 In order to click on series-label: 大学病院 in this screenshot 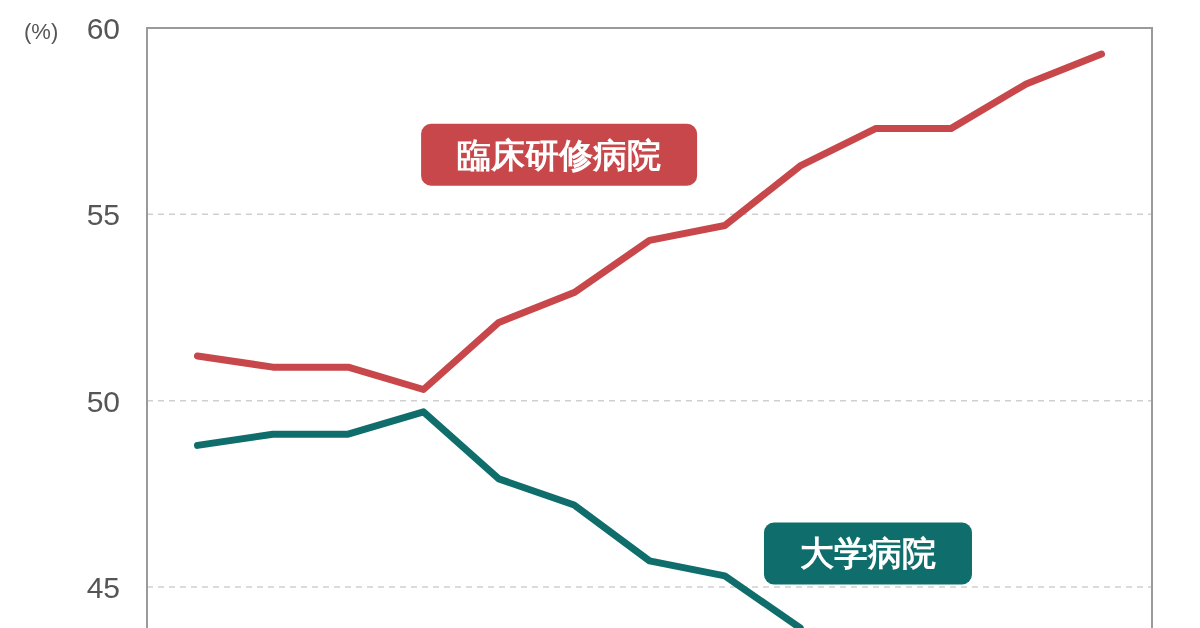, I will do `click(867, 553)`.